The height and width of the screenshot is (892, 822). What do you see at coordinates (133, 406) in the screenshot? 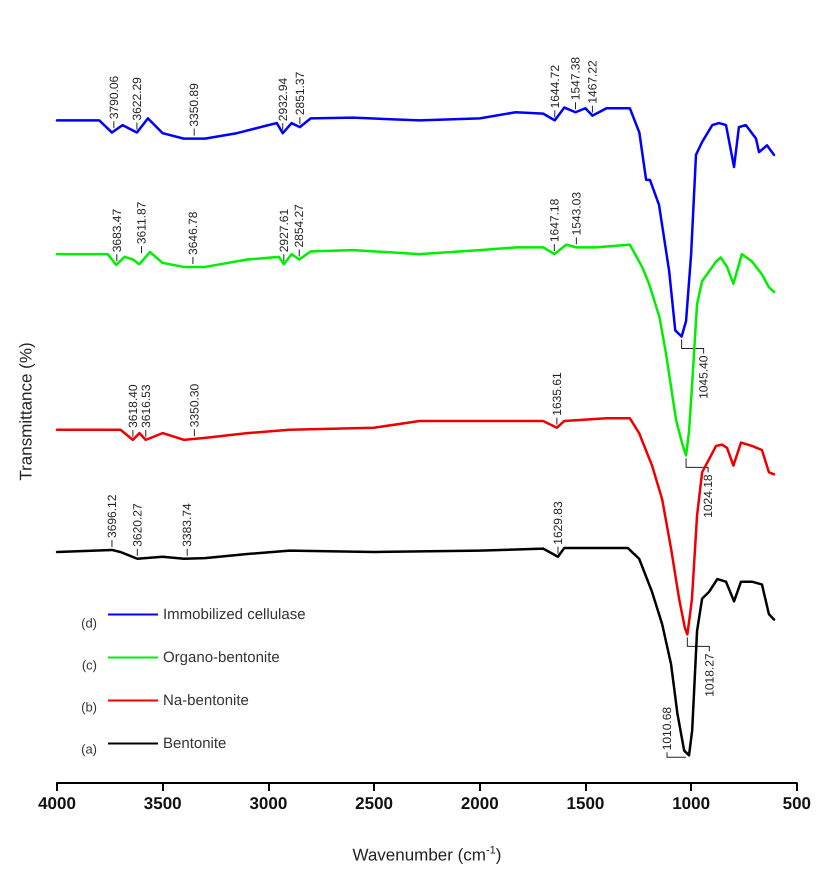
I see `annotation: 3618.40` at bounding box center [133, 406].